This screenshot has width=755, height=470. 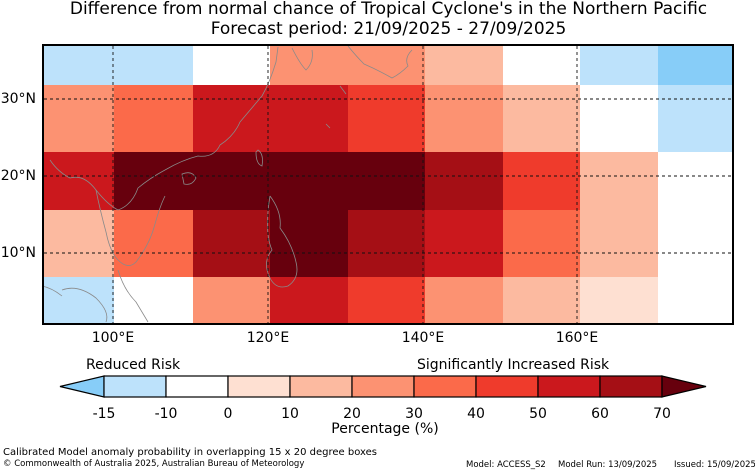 I want to click on lon-label-100e: 100°E, so click(x=113, y=338).